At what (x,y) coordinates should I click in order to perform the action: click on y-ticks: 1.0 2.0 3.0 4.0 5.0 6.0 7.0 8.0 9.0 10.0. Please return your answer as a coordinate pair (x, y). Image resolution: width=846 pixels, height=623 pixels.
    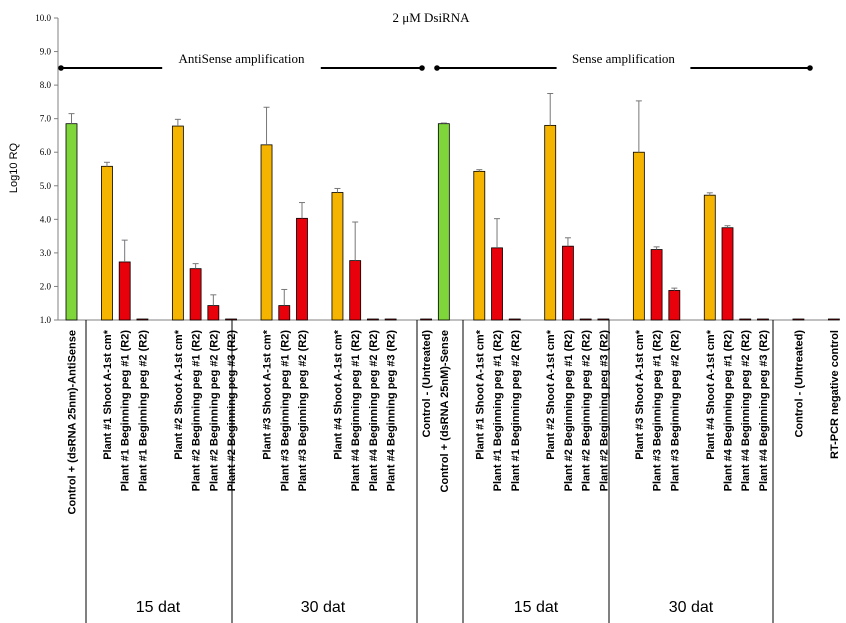
    Looking at the image, I should click on (46, 169).